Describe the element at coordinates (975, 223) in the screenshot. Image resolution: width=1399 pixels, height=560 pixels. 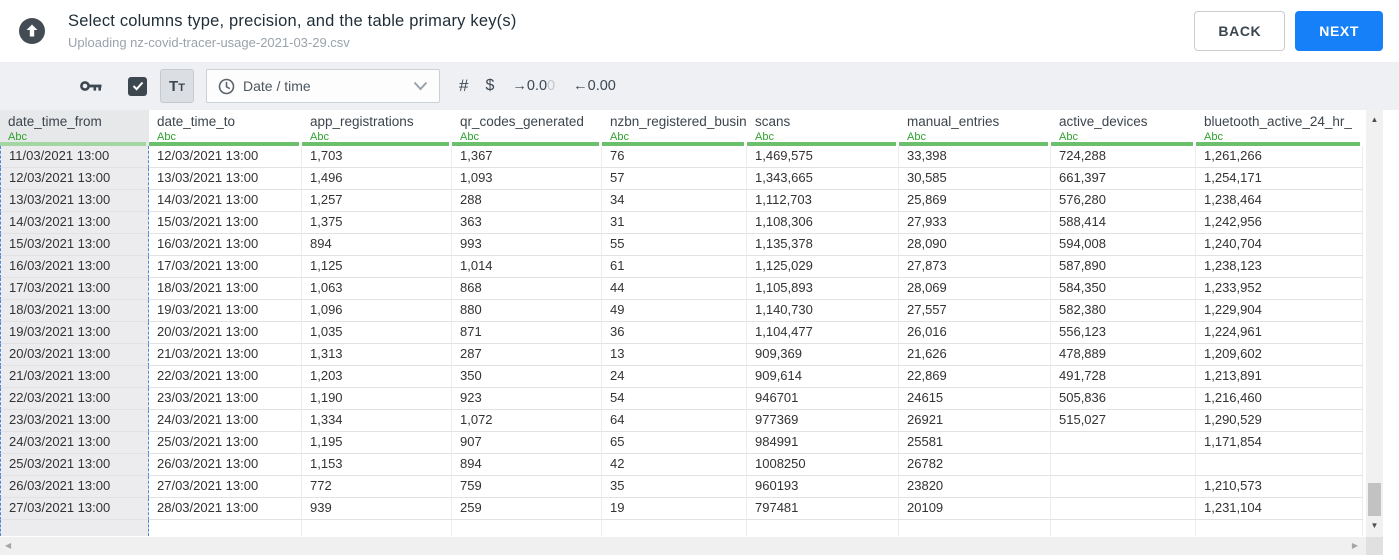
I see `table-cell: 27,933` at that location.